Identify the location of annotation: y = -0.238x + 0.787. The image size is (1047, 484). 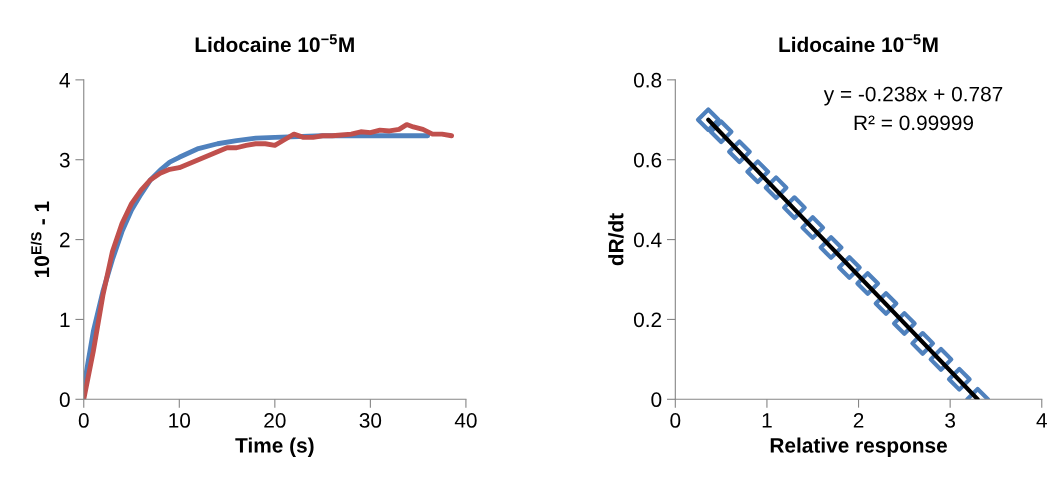
(913, 96).